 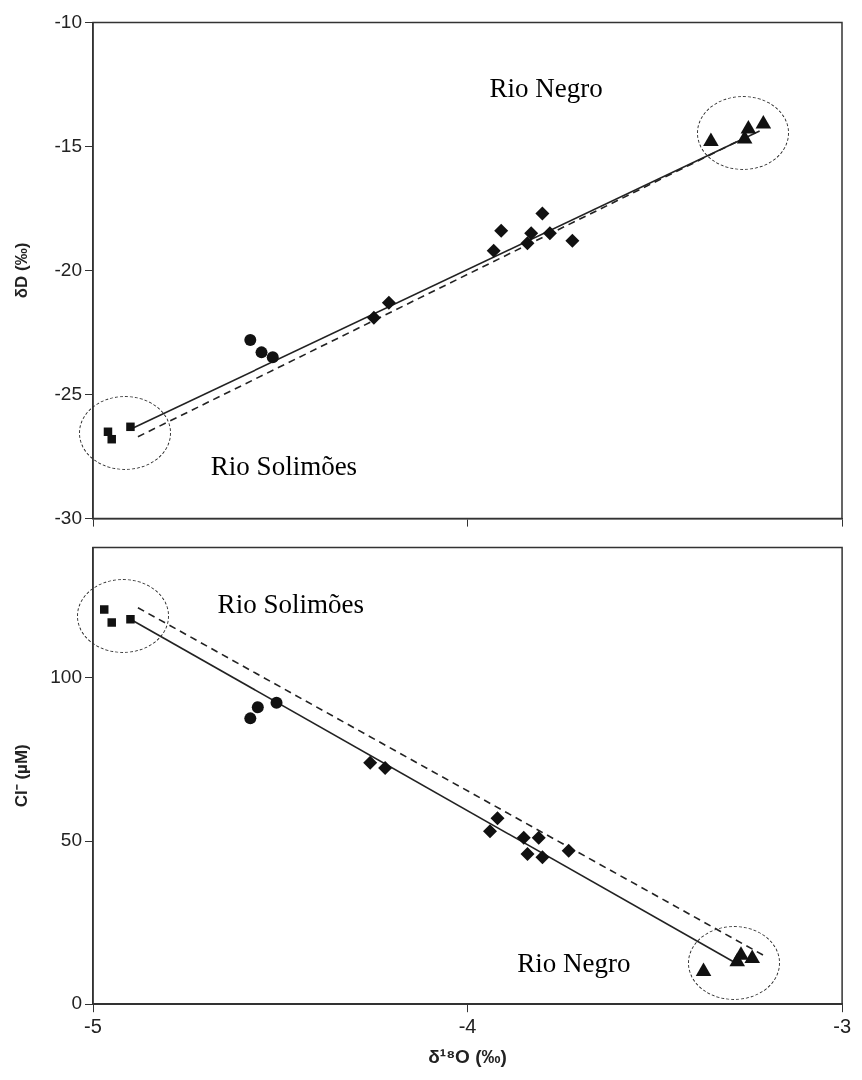 I want to click on y-tick-label: -10, so click(x=68, y=21).